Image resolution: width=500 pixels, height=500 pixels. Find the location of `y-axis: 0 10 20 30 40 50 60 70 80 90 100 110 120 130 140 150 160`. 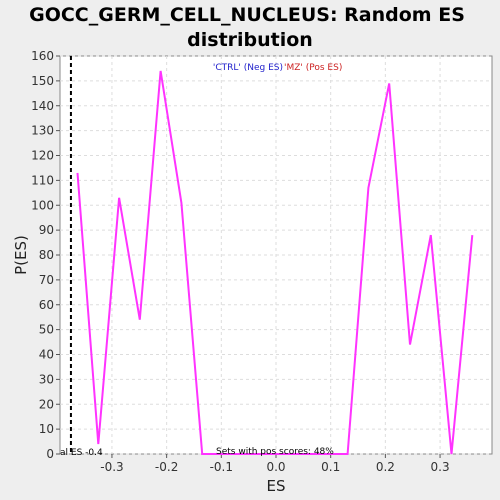

y-axis: 0 10 20 30 40 50 60 70 80 90 100 110 120 130 140 150 160 is located at coordinates (45, 255).